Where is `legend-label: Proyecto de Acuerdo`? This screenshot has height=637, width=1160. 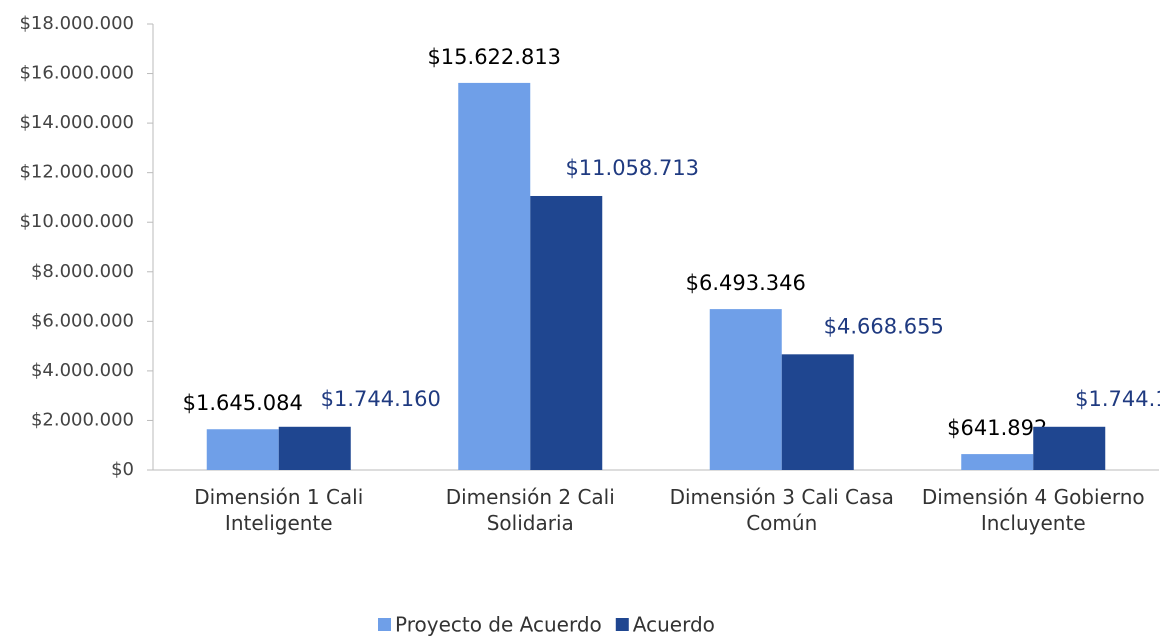 legend-label: Proyecto de Acuerdo is located at coordinates (498, 625).